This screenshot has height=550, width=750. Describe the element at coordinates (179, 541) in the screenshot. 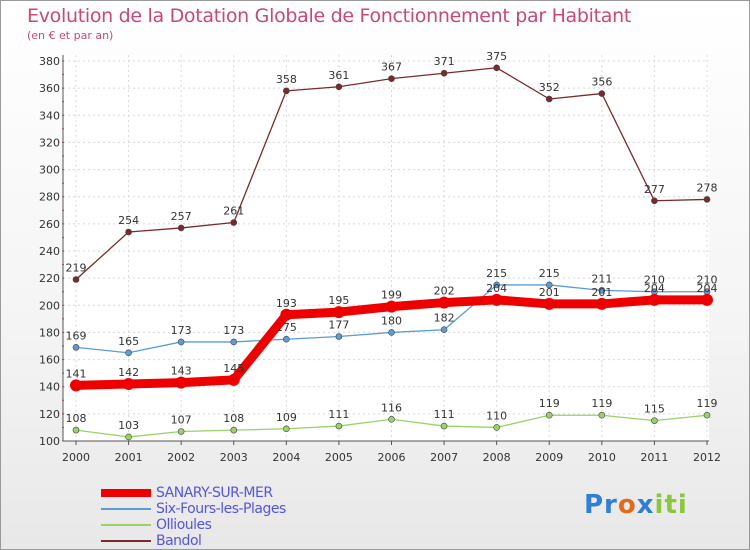

I see `legend-label: Bandol` at that location.